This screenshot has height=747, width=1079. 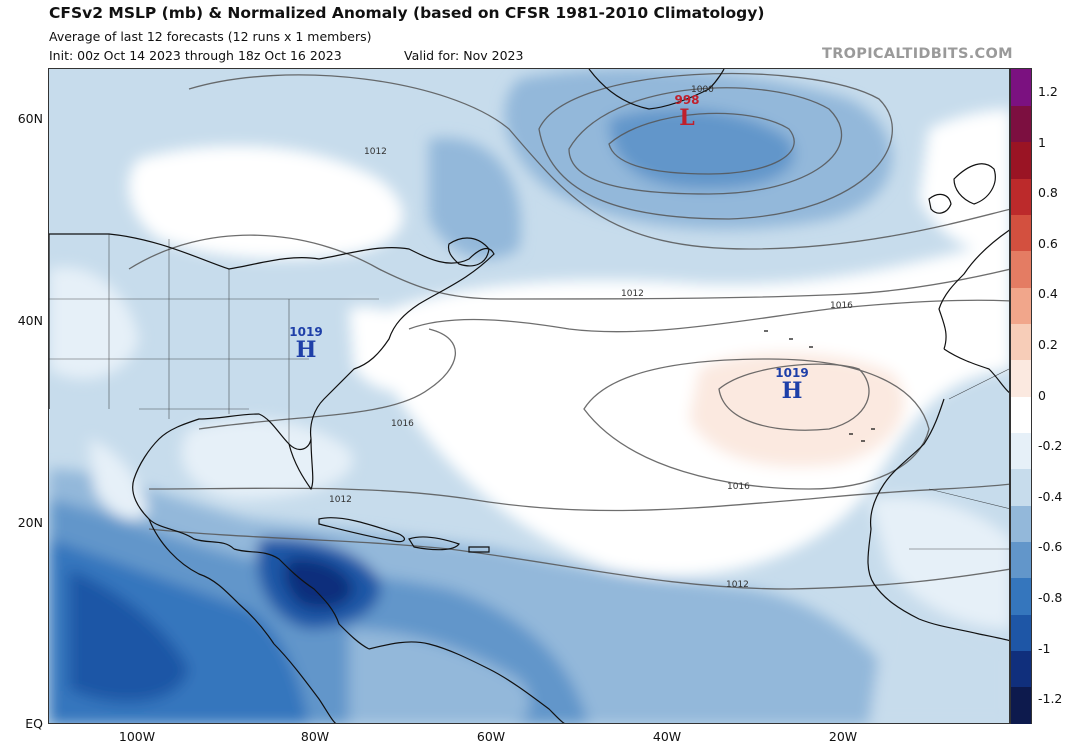 I want to click on lat-label: EQ, so click(x=34, y=723).